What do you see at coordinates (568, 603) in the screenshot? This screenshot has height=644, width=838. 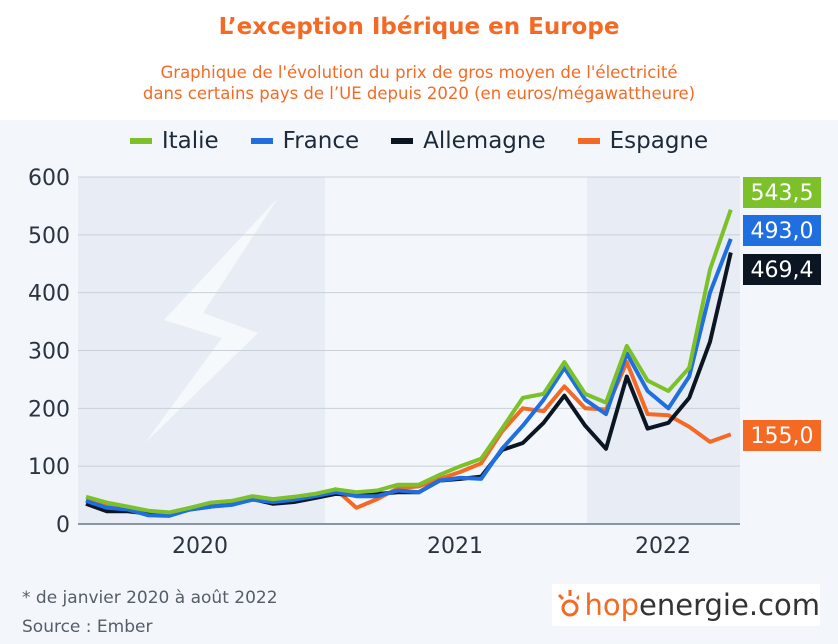 I see `sun-icon` at bounding box center [568, 603].